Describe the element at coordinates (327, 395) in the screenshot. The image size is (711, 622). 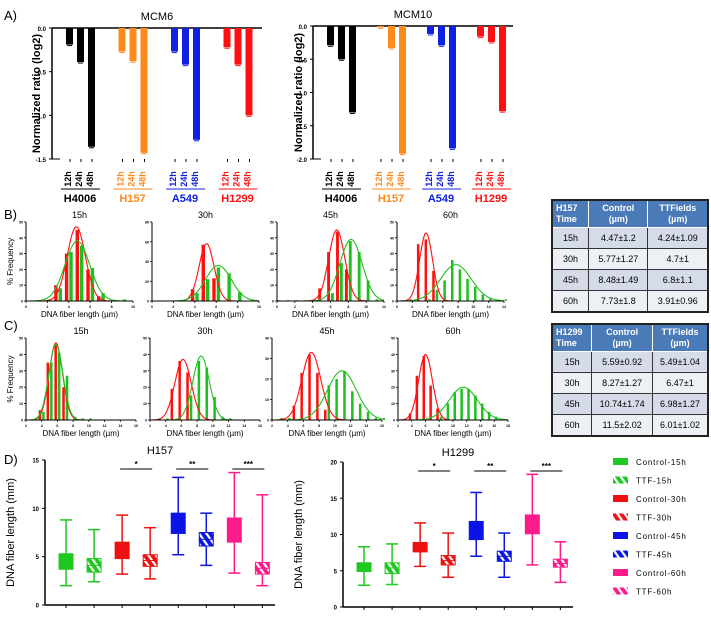
I see `ttf-fit-curve` at that location.